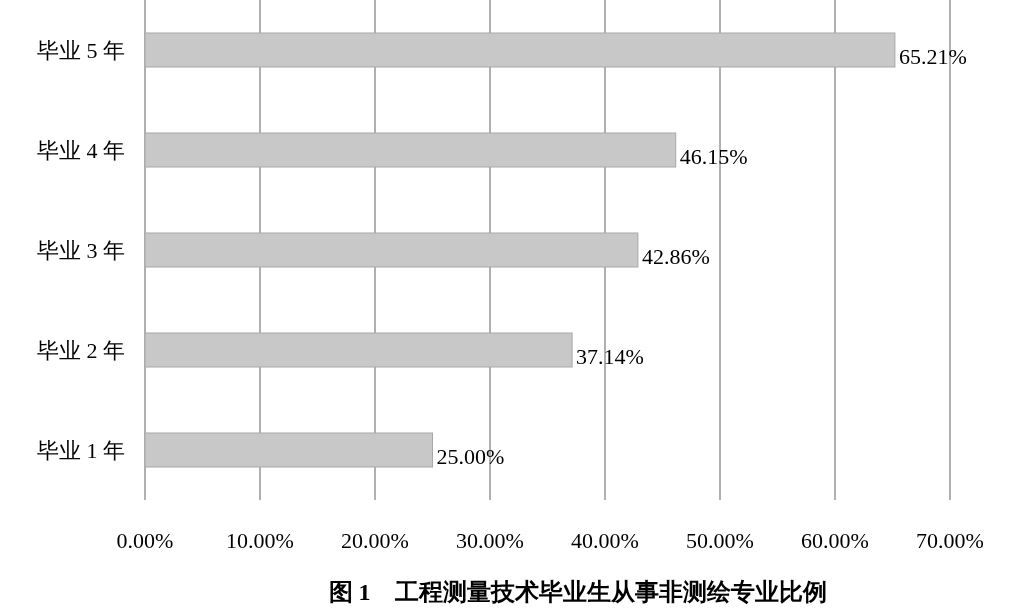 This screenshot has height=616, width=1016. What do you see at coordinates (470, 456) in the screenshot?
I see `data-label: 25.00%` at bounding box center [470, 456].